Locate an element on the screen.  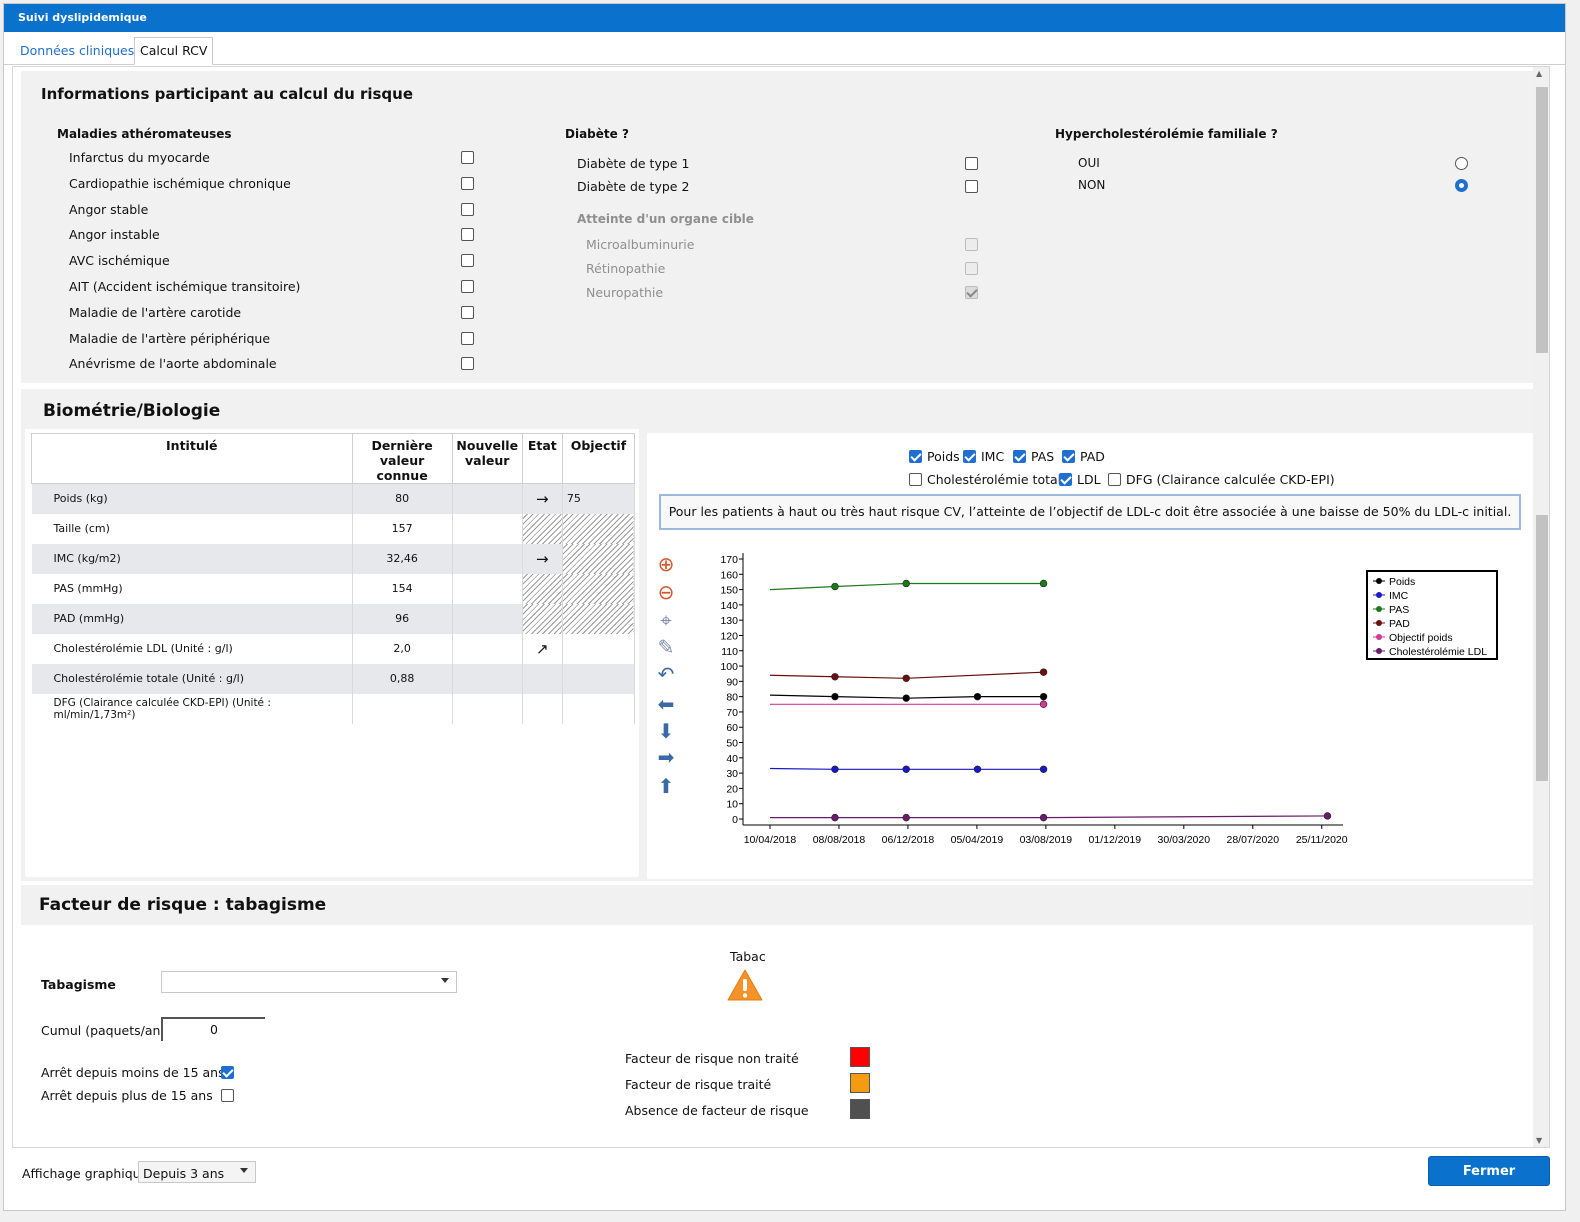
table-cell-label: IMC (kg/m2) is located at coordinates (192, 558).